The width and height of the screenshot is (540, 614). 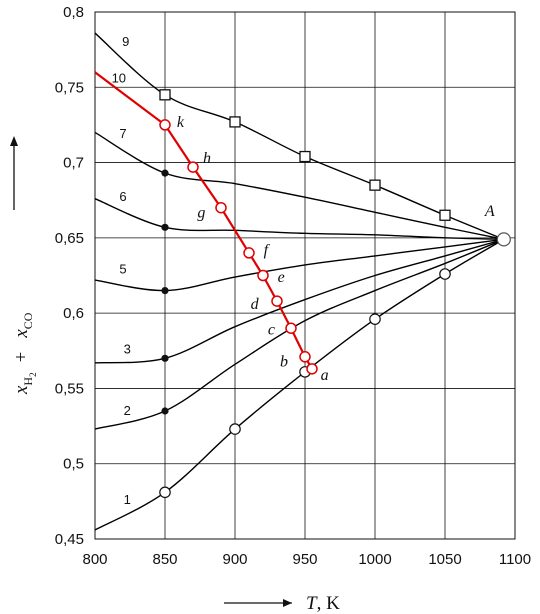 What do you see at coordinates (69, 388) in the screenshot?
I see `y-tick-label: 0,55` at bounding box center [69, 388].